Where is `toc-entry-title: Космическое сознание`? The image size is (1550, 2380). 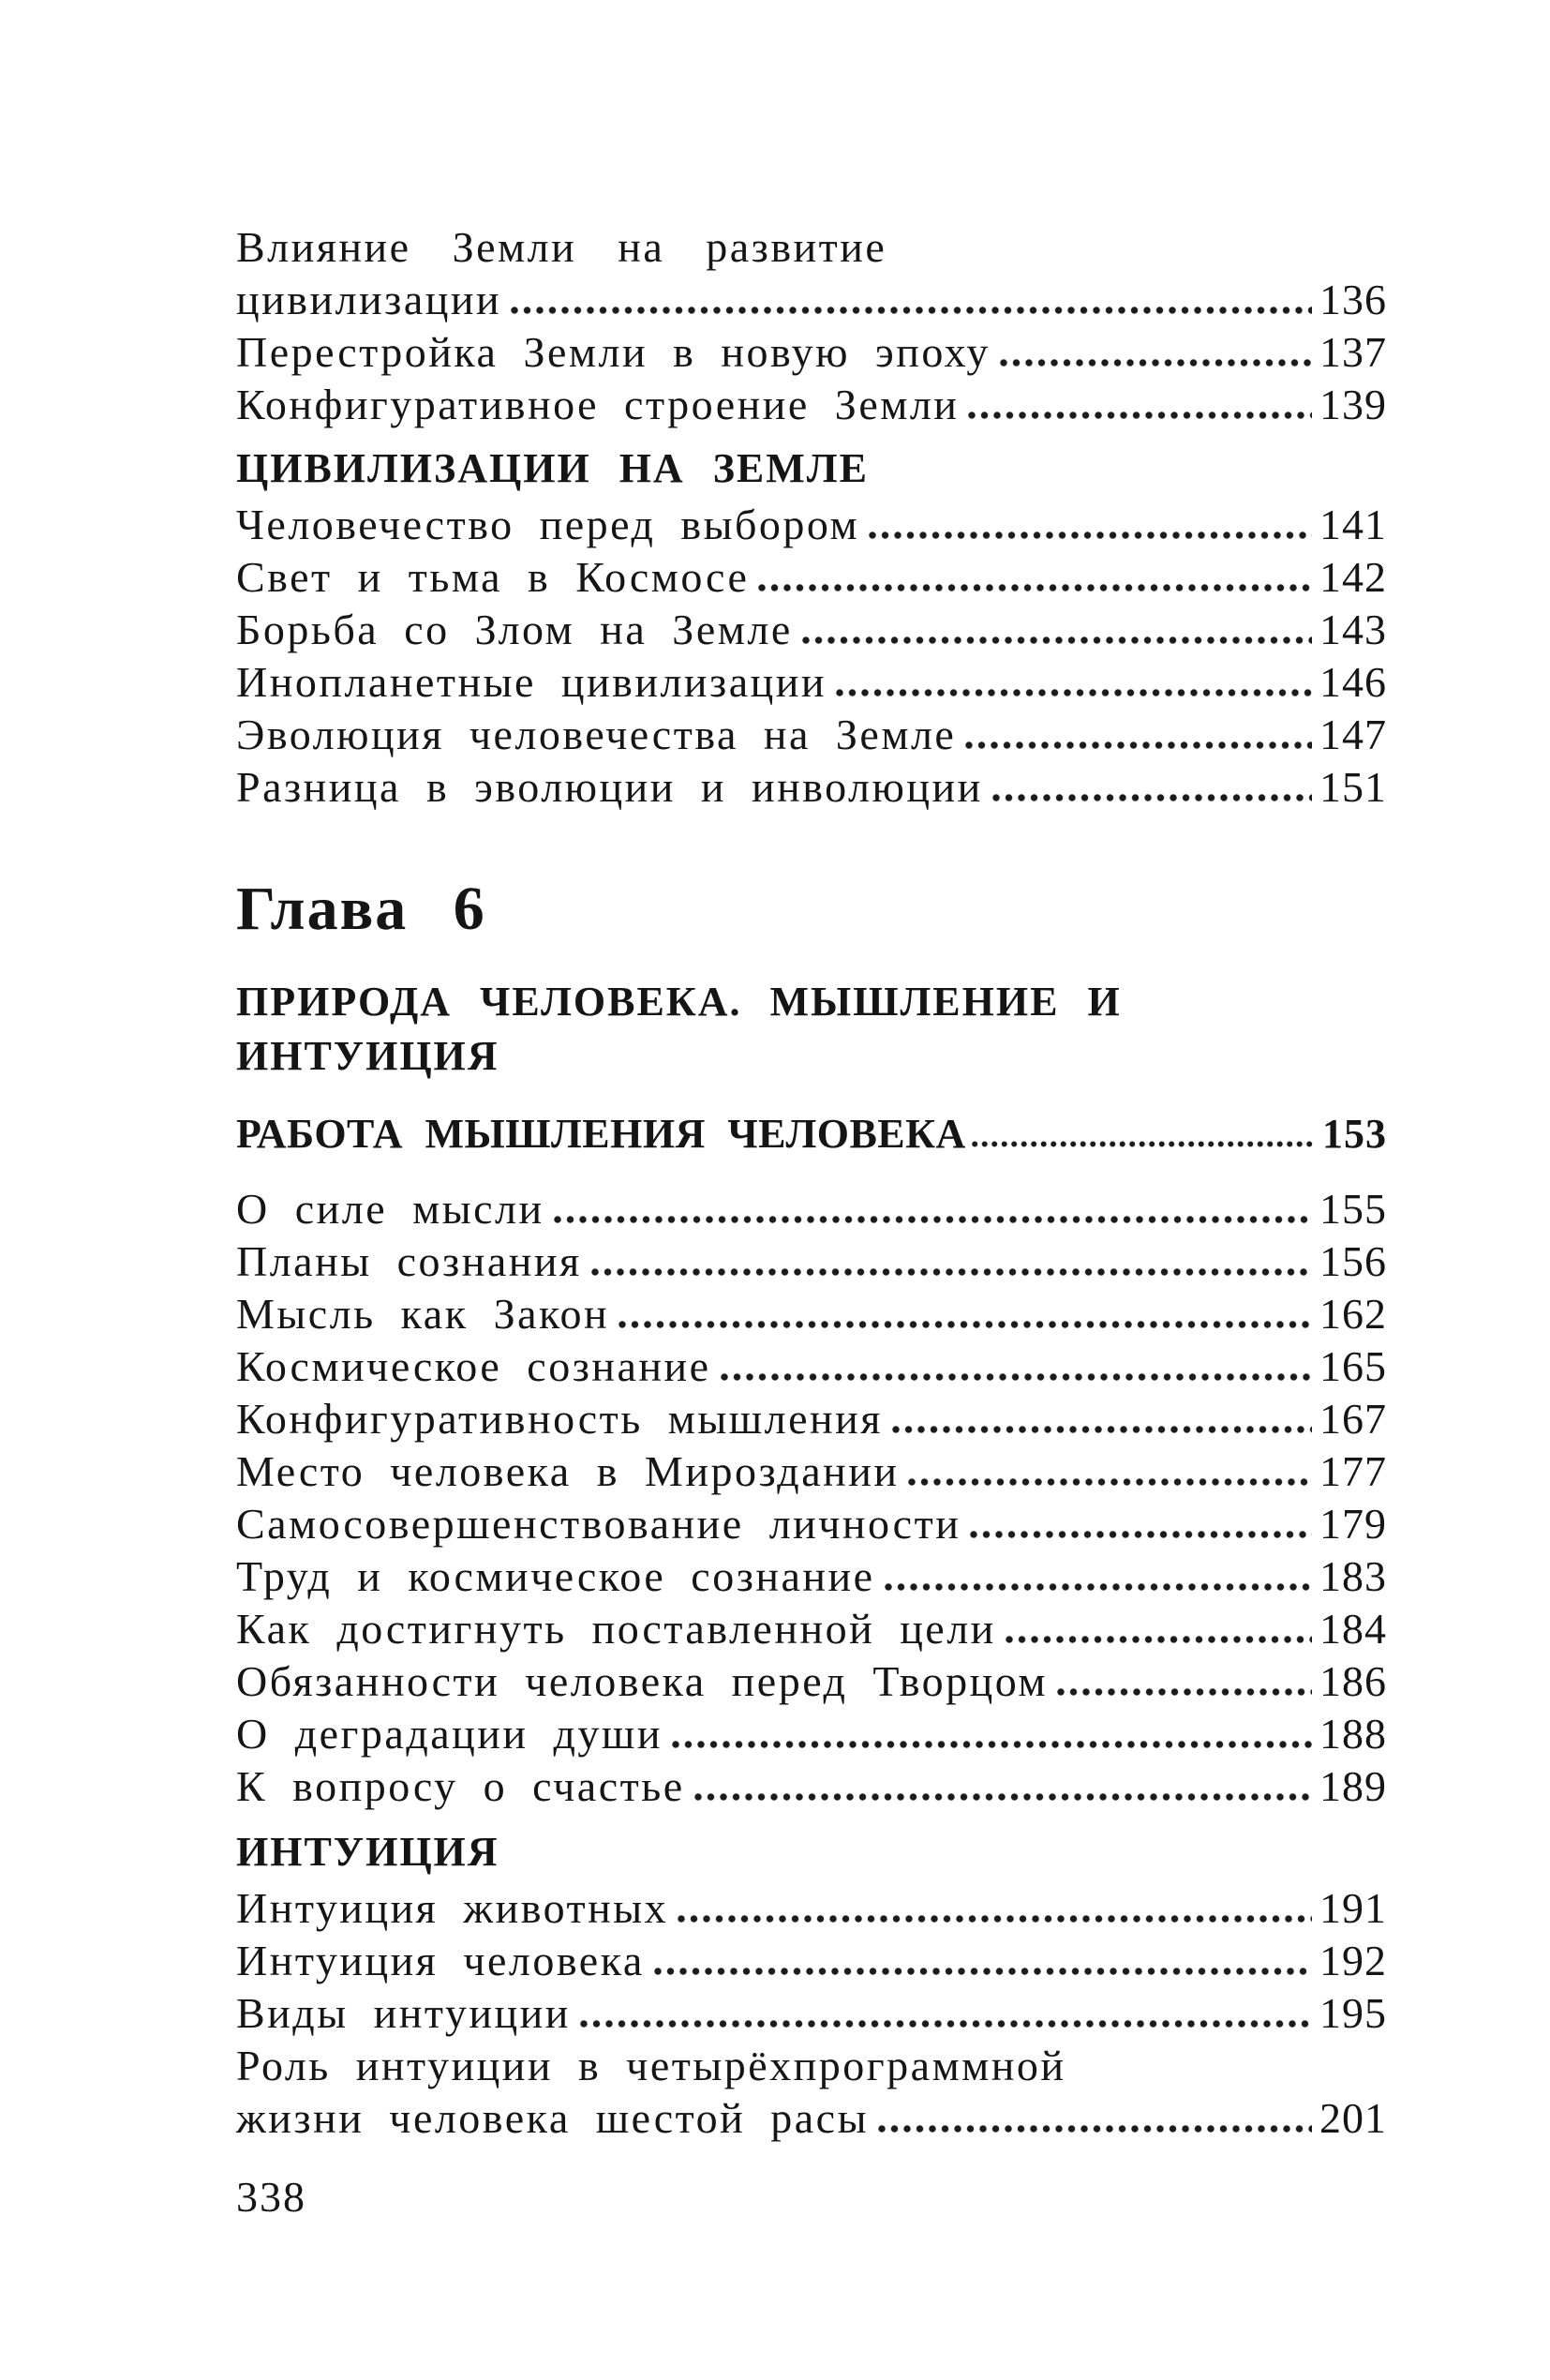
toc-entry-title: Космическое сознание is located at coordinates (474, 1366).